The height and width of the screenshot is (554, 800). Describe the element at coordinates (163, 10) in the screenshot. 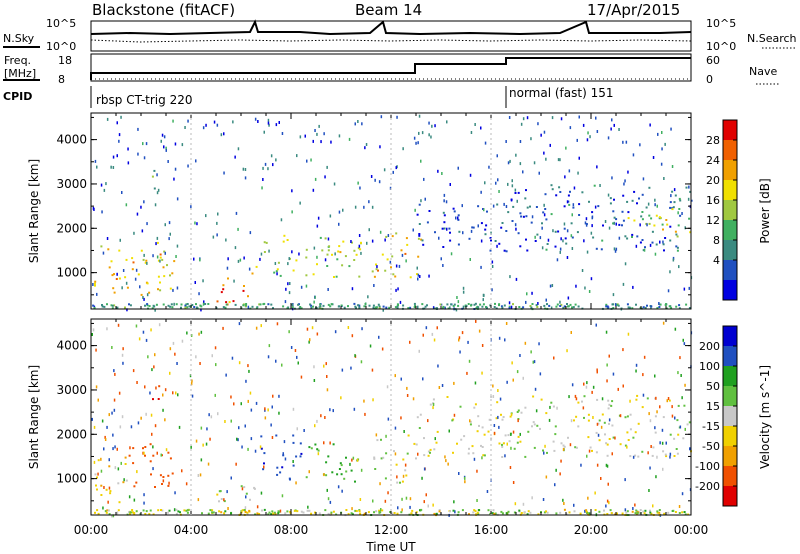

I see `station-title: Blackstone (fitACF)` at that location.